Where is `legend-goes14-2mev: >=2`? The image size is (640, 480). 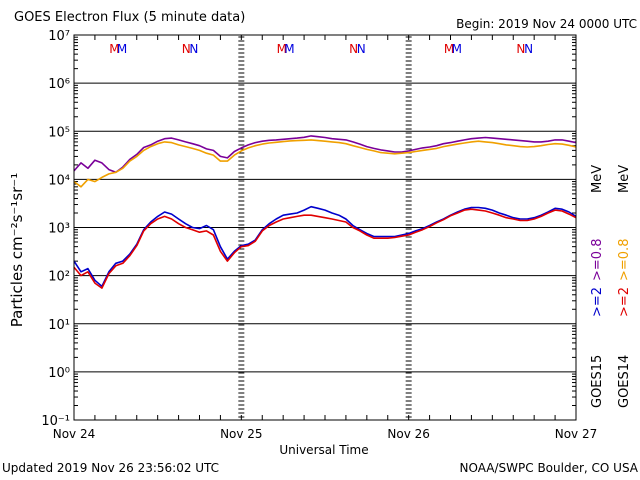
legend-goes14-2mev: >=2 is located at coordinates (624, 302).